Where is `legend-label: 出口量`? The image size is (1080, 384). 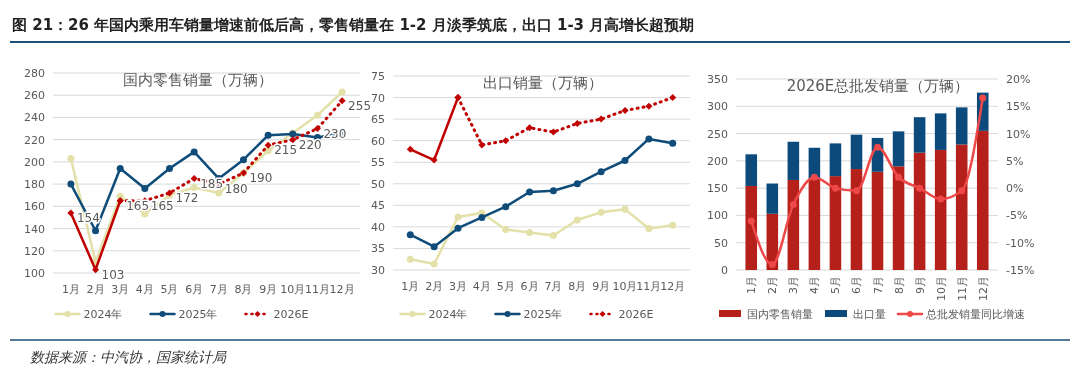 legend-label: 出口量 is located at coordinates (869, 314).